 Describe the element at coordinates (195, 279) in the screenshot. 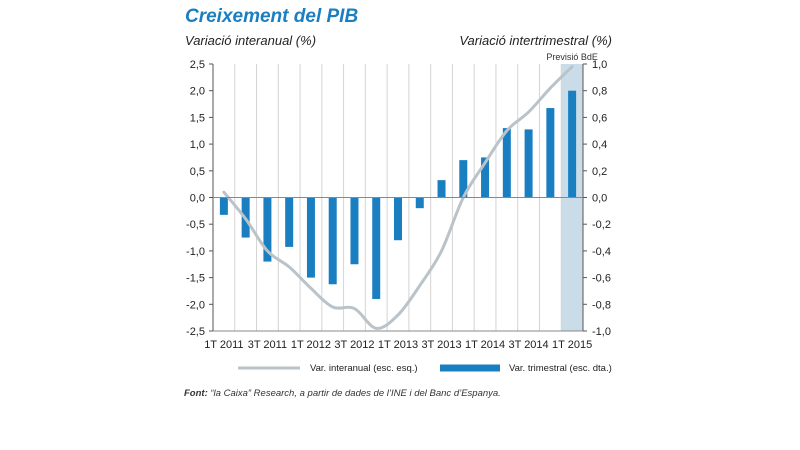

I see `left-tick-label: -1,5` at that location.